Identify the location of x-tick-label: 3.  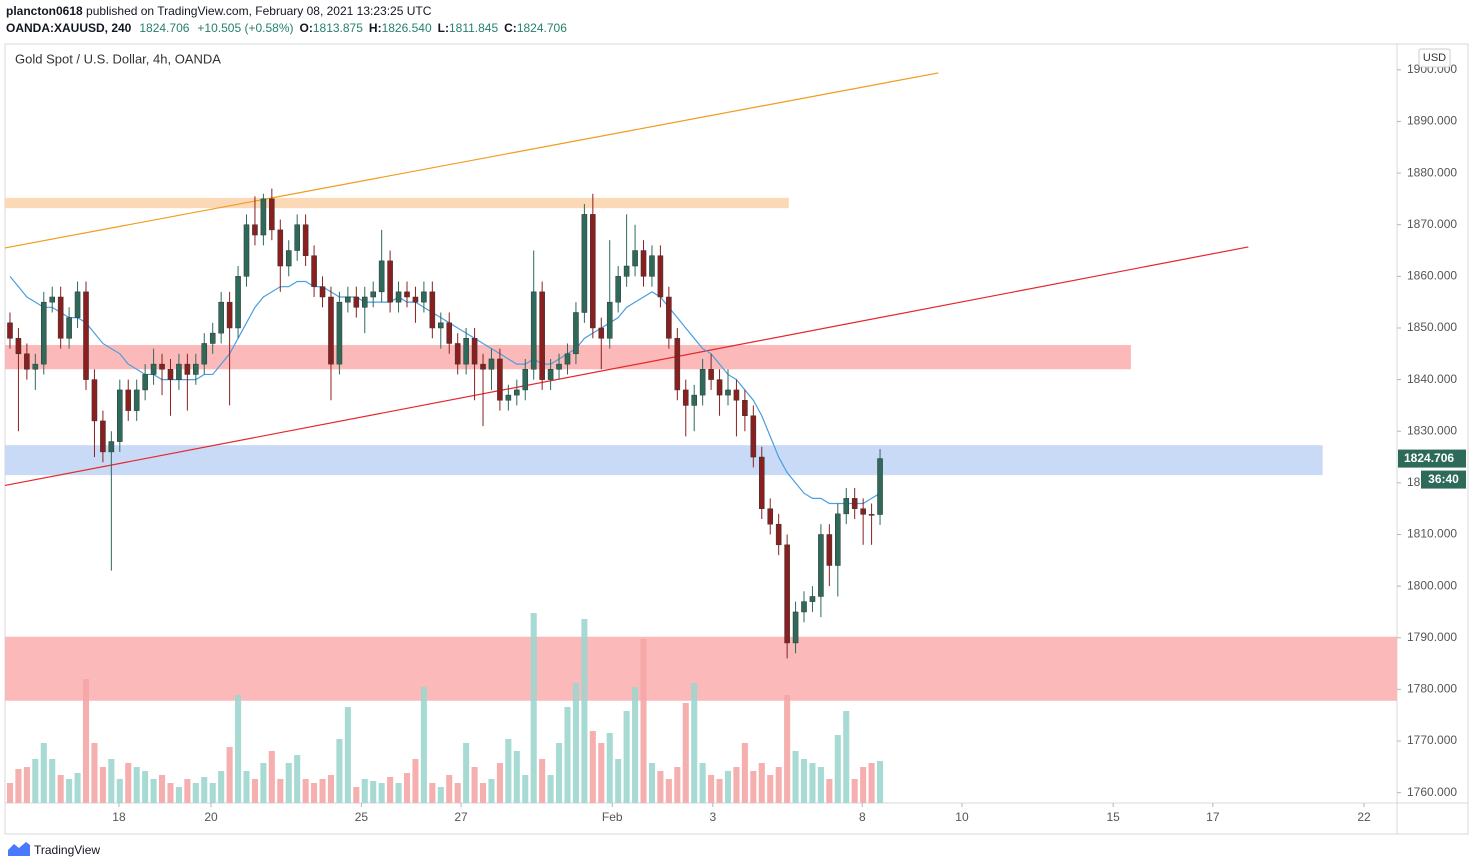
(712, 817).